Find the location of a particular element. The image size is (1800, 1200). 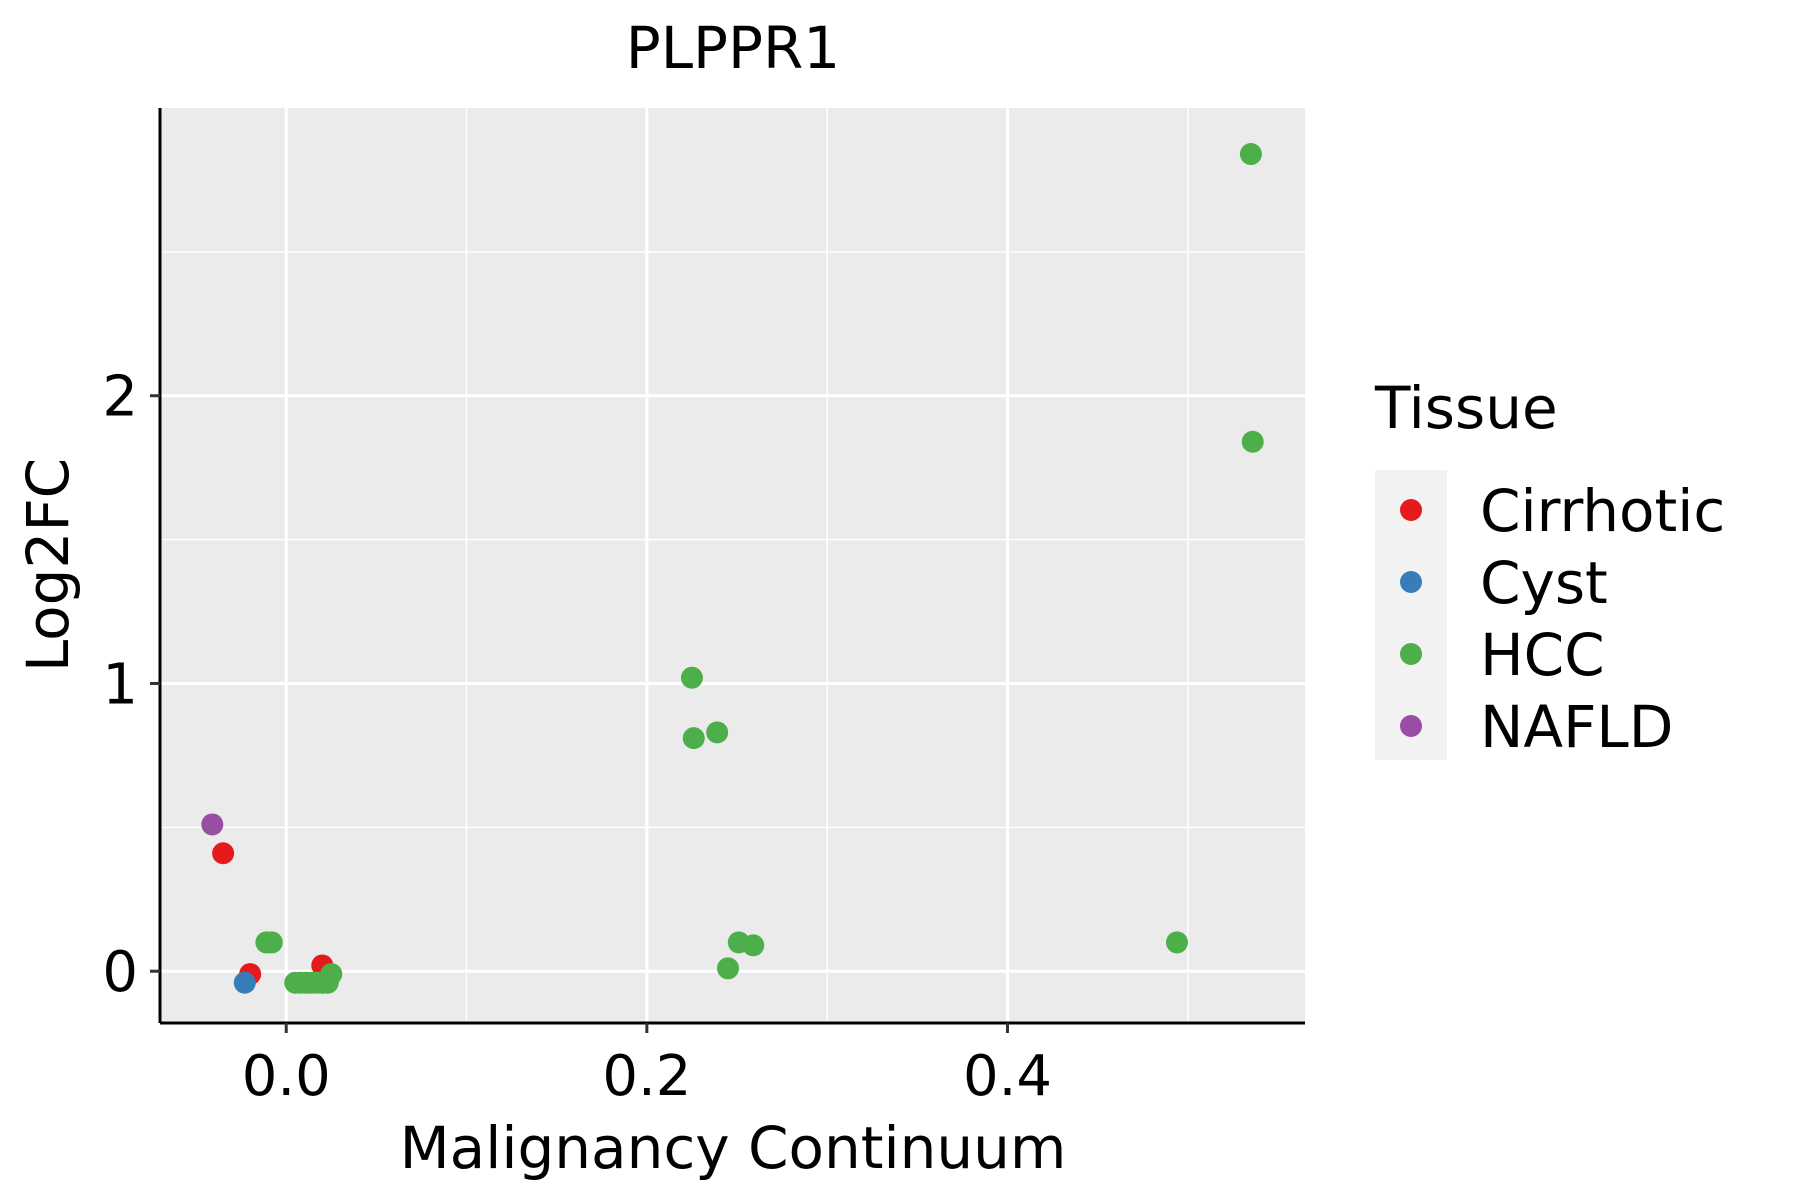

y-axis-ticks: 0 1 2 is located at coordinates (131, 685).